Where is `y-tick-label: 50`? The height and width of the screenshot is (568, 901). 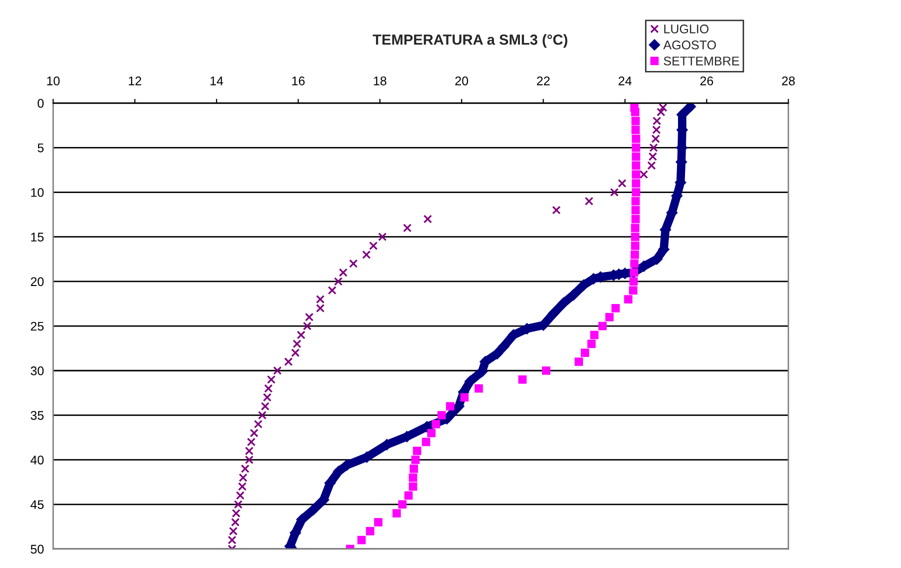 y-tick-label: 50 is located at coordinates (37, 549).